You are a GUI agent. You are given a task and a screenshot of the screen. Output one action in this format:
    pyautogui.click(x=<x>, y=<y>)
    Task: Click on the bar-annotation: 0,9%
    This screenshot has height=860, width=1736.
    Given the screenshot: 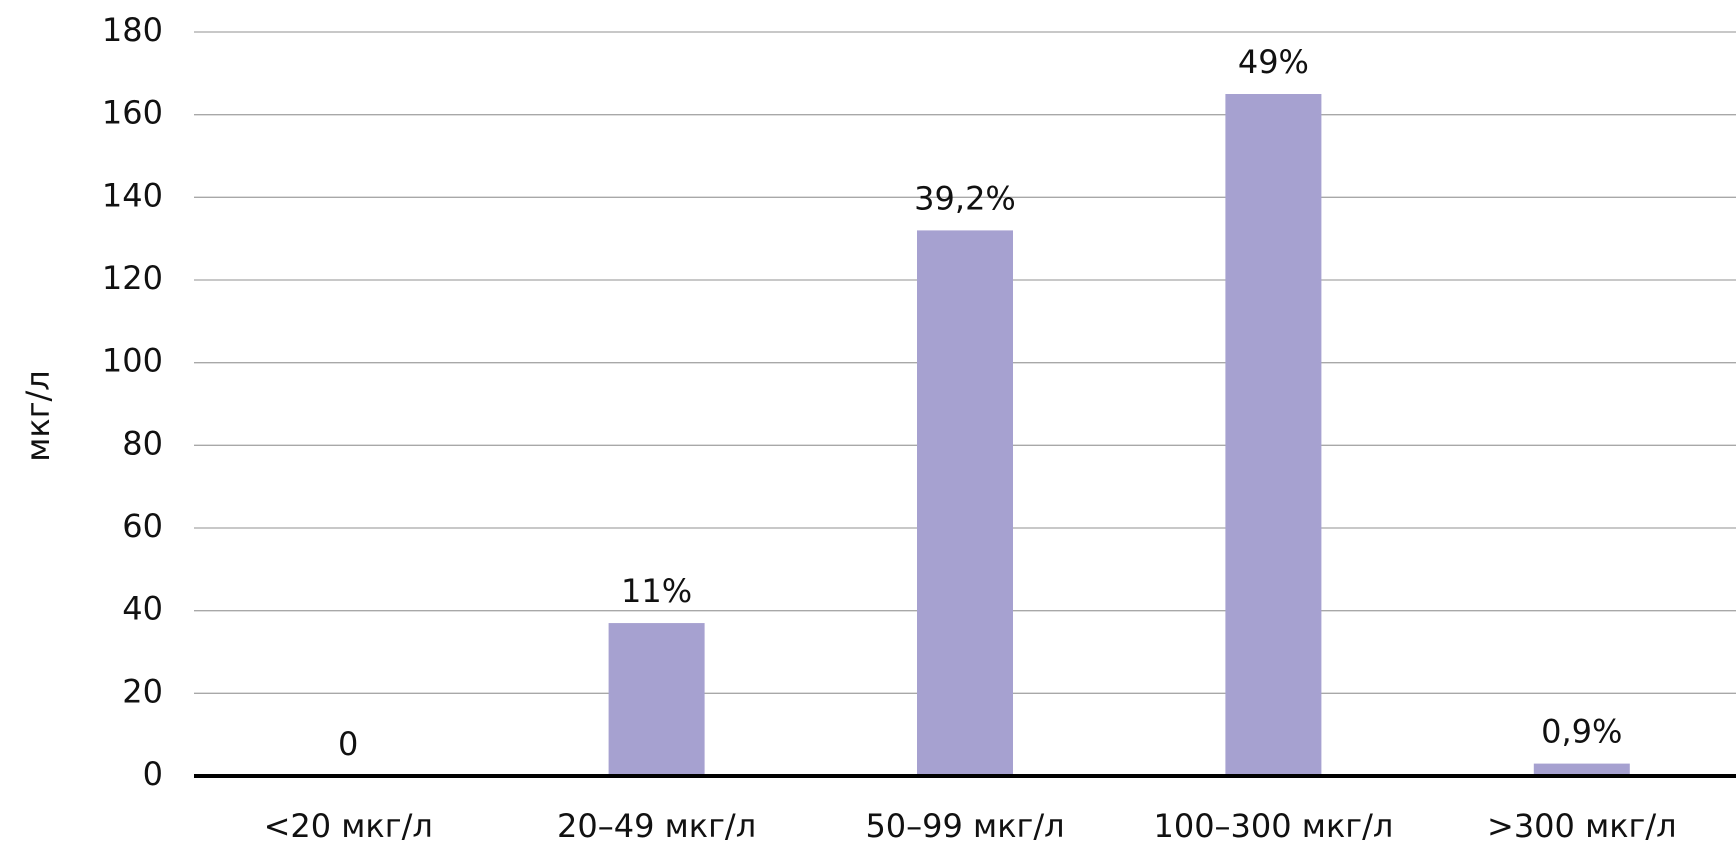 What is the action you would take?
    pyautogui.click(x=1581, y=732)
    